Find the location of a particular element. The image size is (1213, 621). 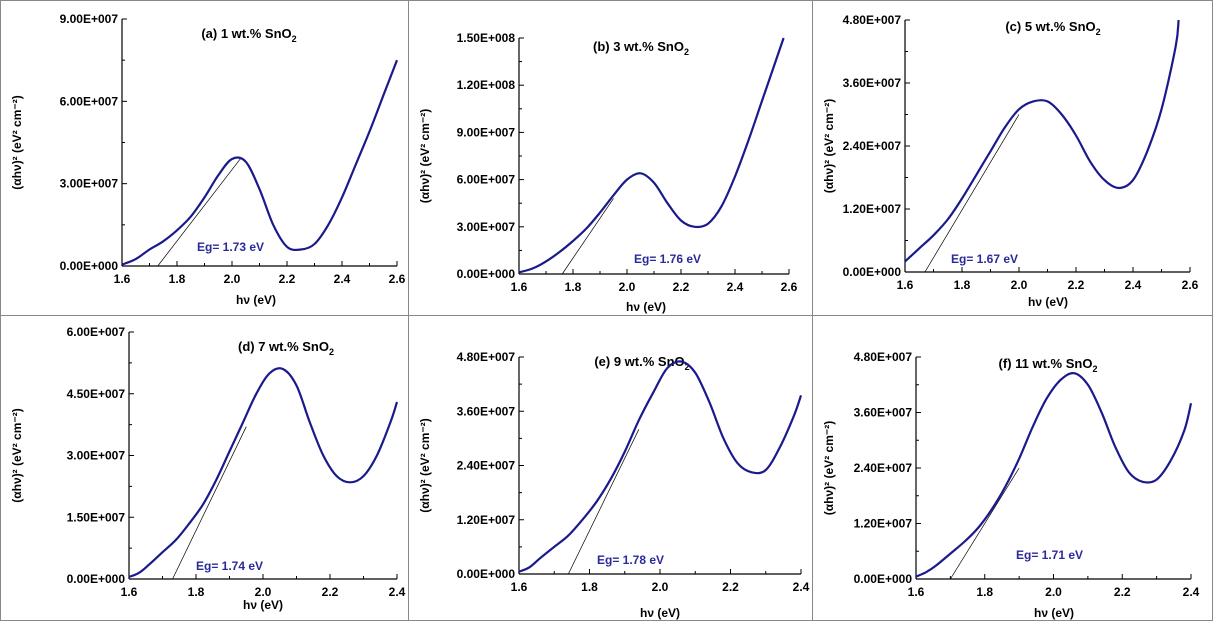

chart-title: (a) 1 wt.% SnO2 is located at coordinates (248, 35).